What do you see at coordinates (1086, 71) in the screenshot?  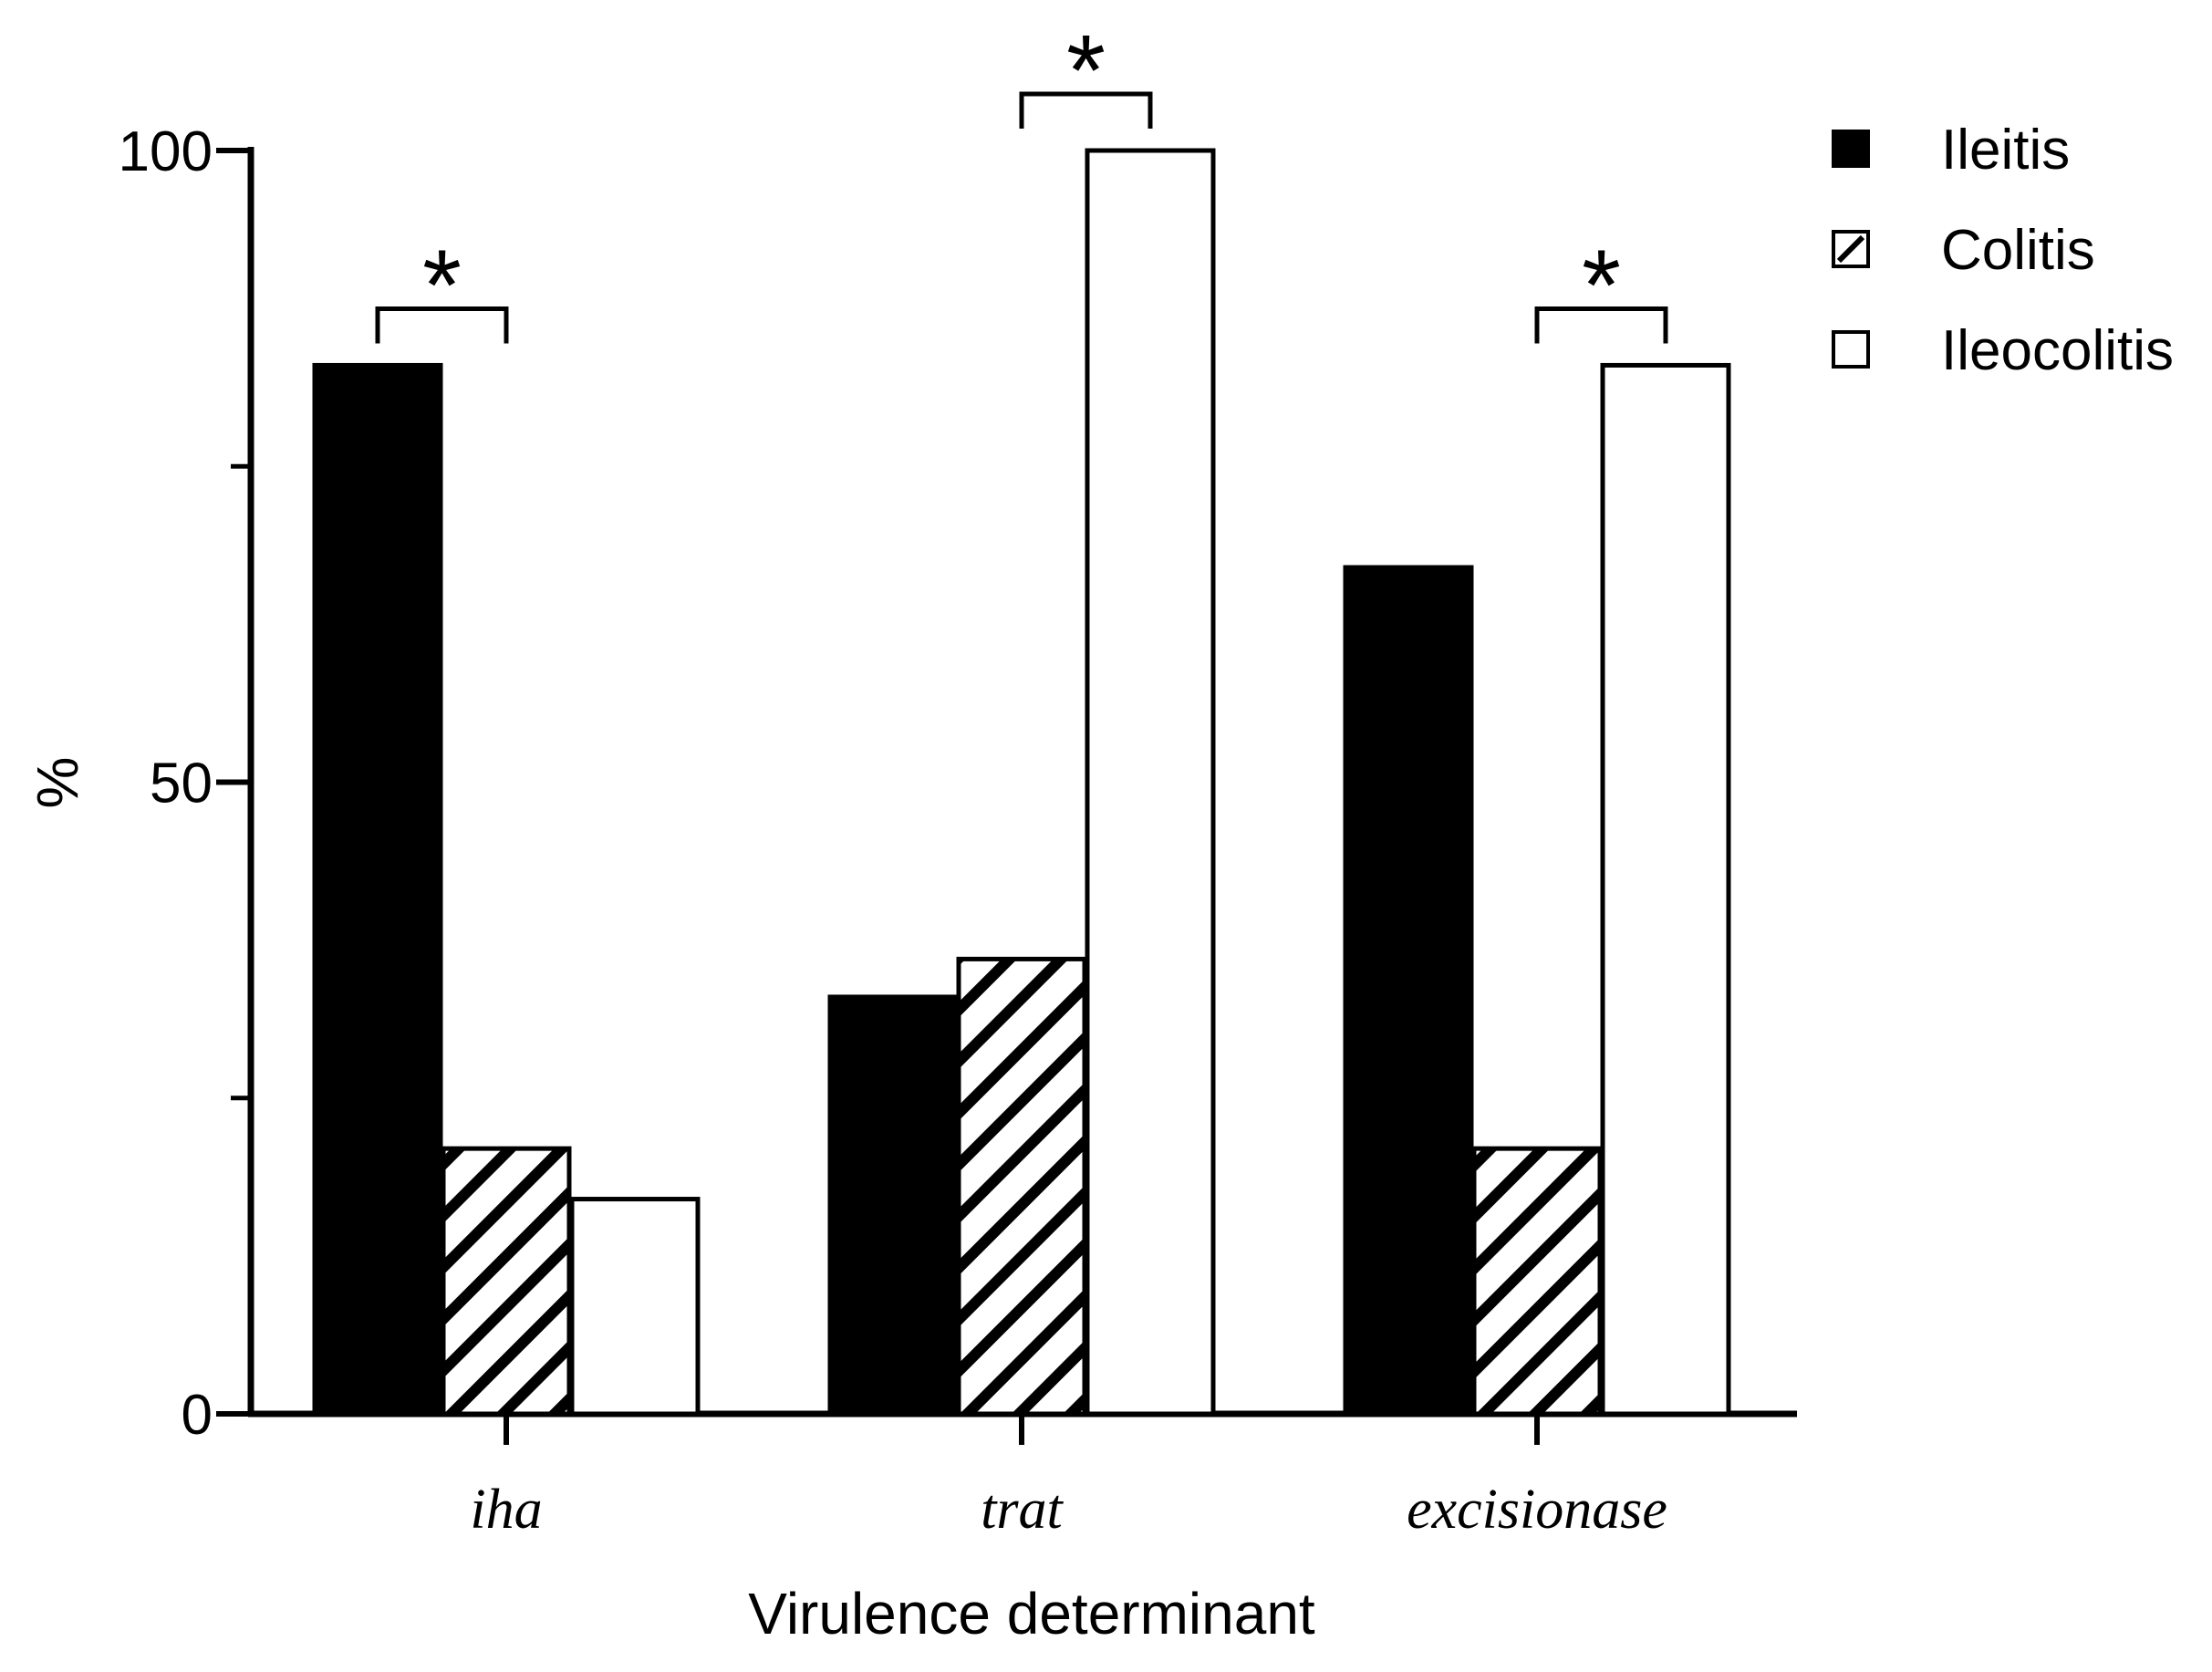 I see `significance-star-trat: *` at bounding box center [1086, 71].